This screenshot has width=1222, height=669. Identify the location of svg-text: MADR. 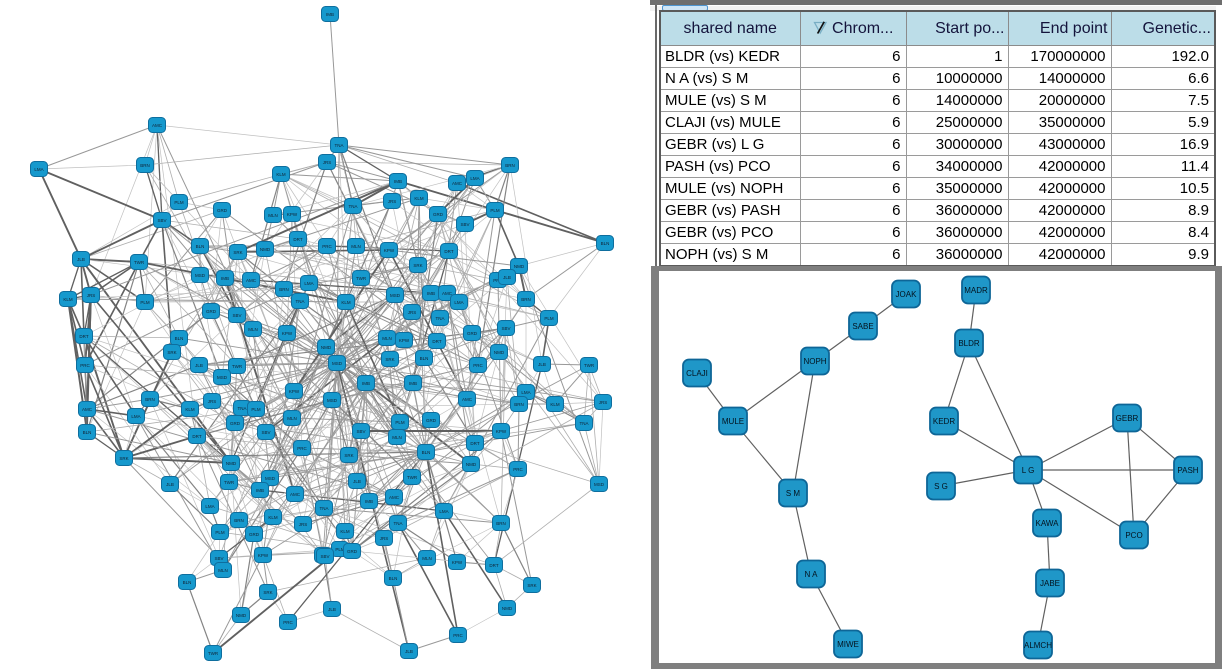
(976, 290).